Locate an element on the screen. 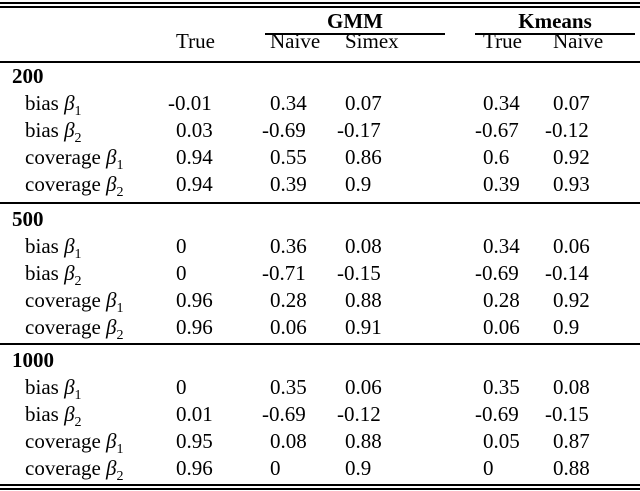 Image resolution: width=640 pixels, height=491 pixels. value-cell: 0.91 is located at coordinates (363, 327).